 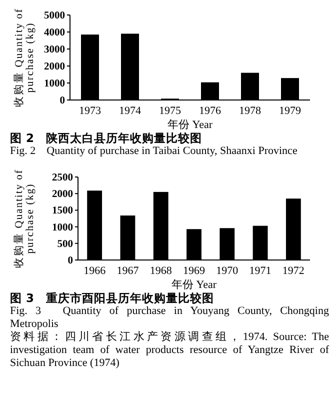 I want to click on y-tick-label: 5000, so click(x=54, y=16).